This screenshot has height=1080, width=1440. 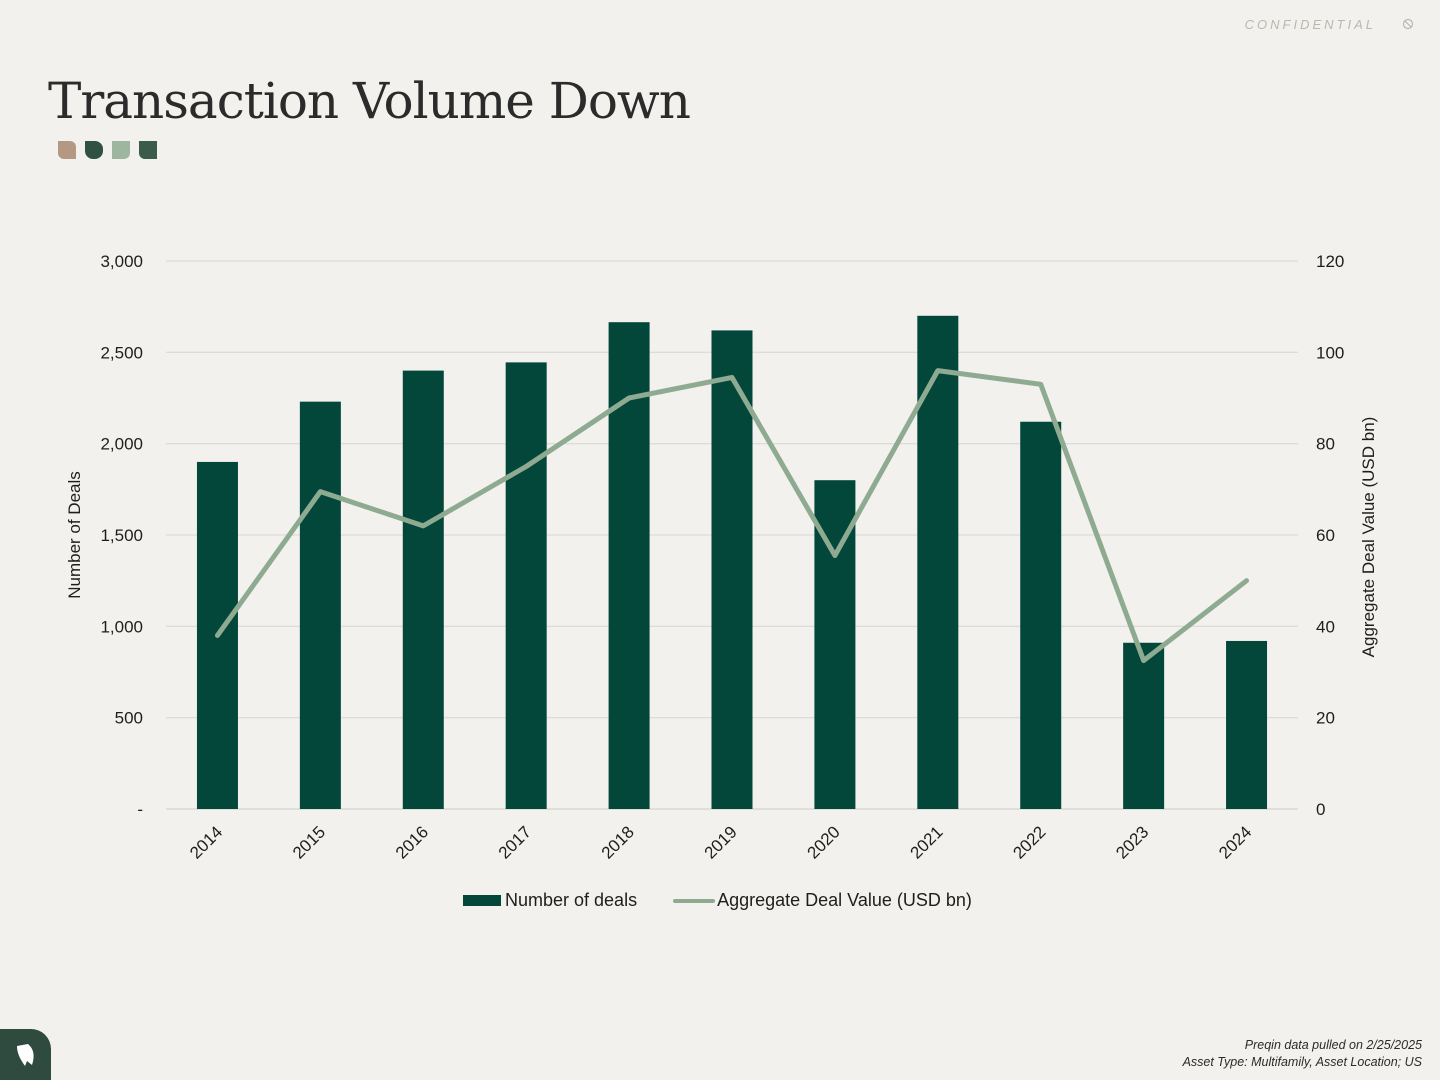 I want to click on bar-2023, so click(x=1144, y=725).